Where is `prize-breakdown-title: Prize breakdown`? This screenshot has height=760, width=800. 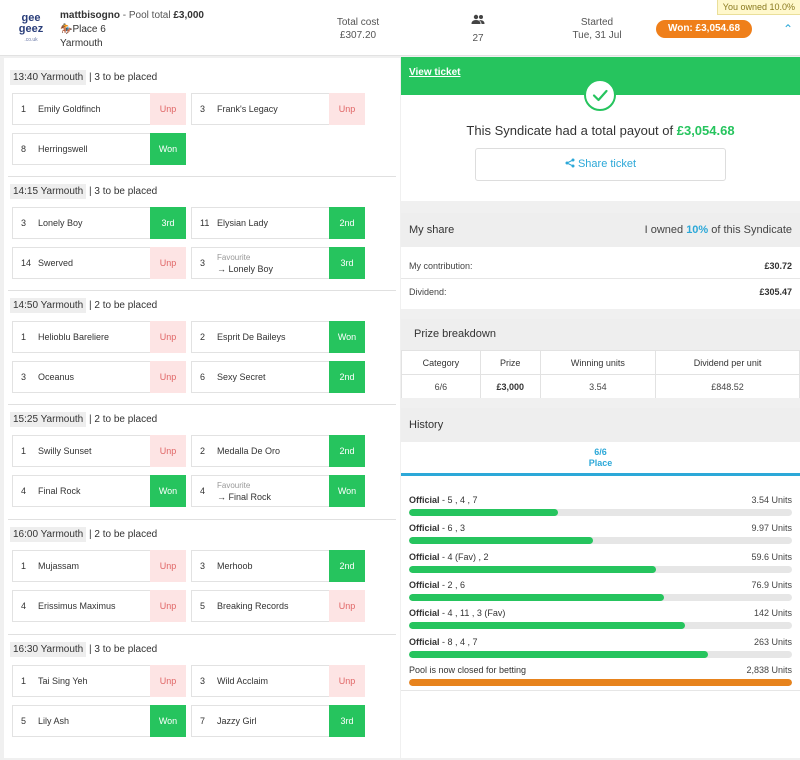
prize-breakdown-title: Prize breakdown is located at coordinates (455, 334).